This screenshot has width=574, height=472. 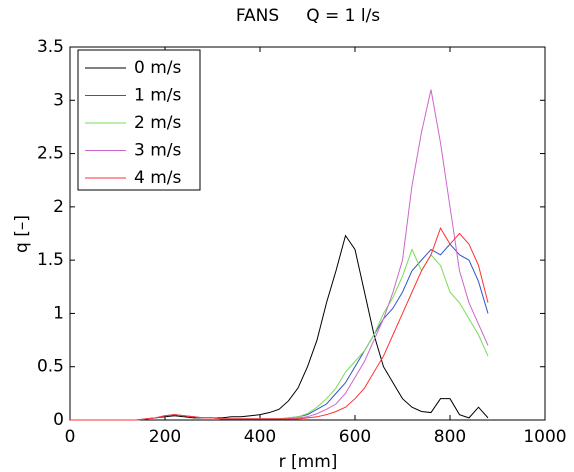 I want to click on x-tick-label: 400, so click(x=260, y=437).